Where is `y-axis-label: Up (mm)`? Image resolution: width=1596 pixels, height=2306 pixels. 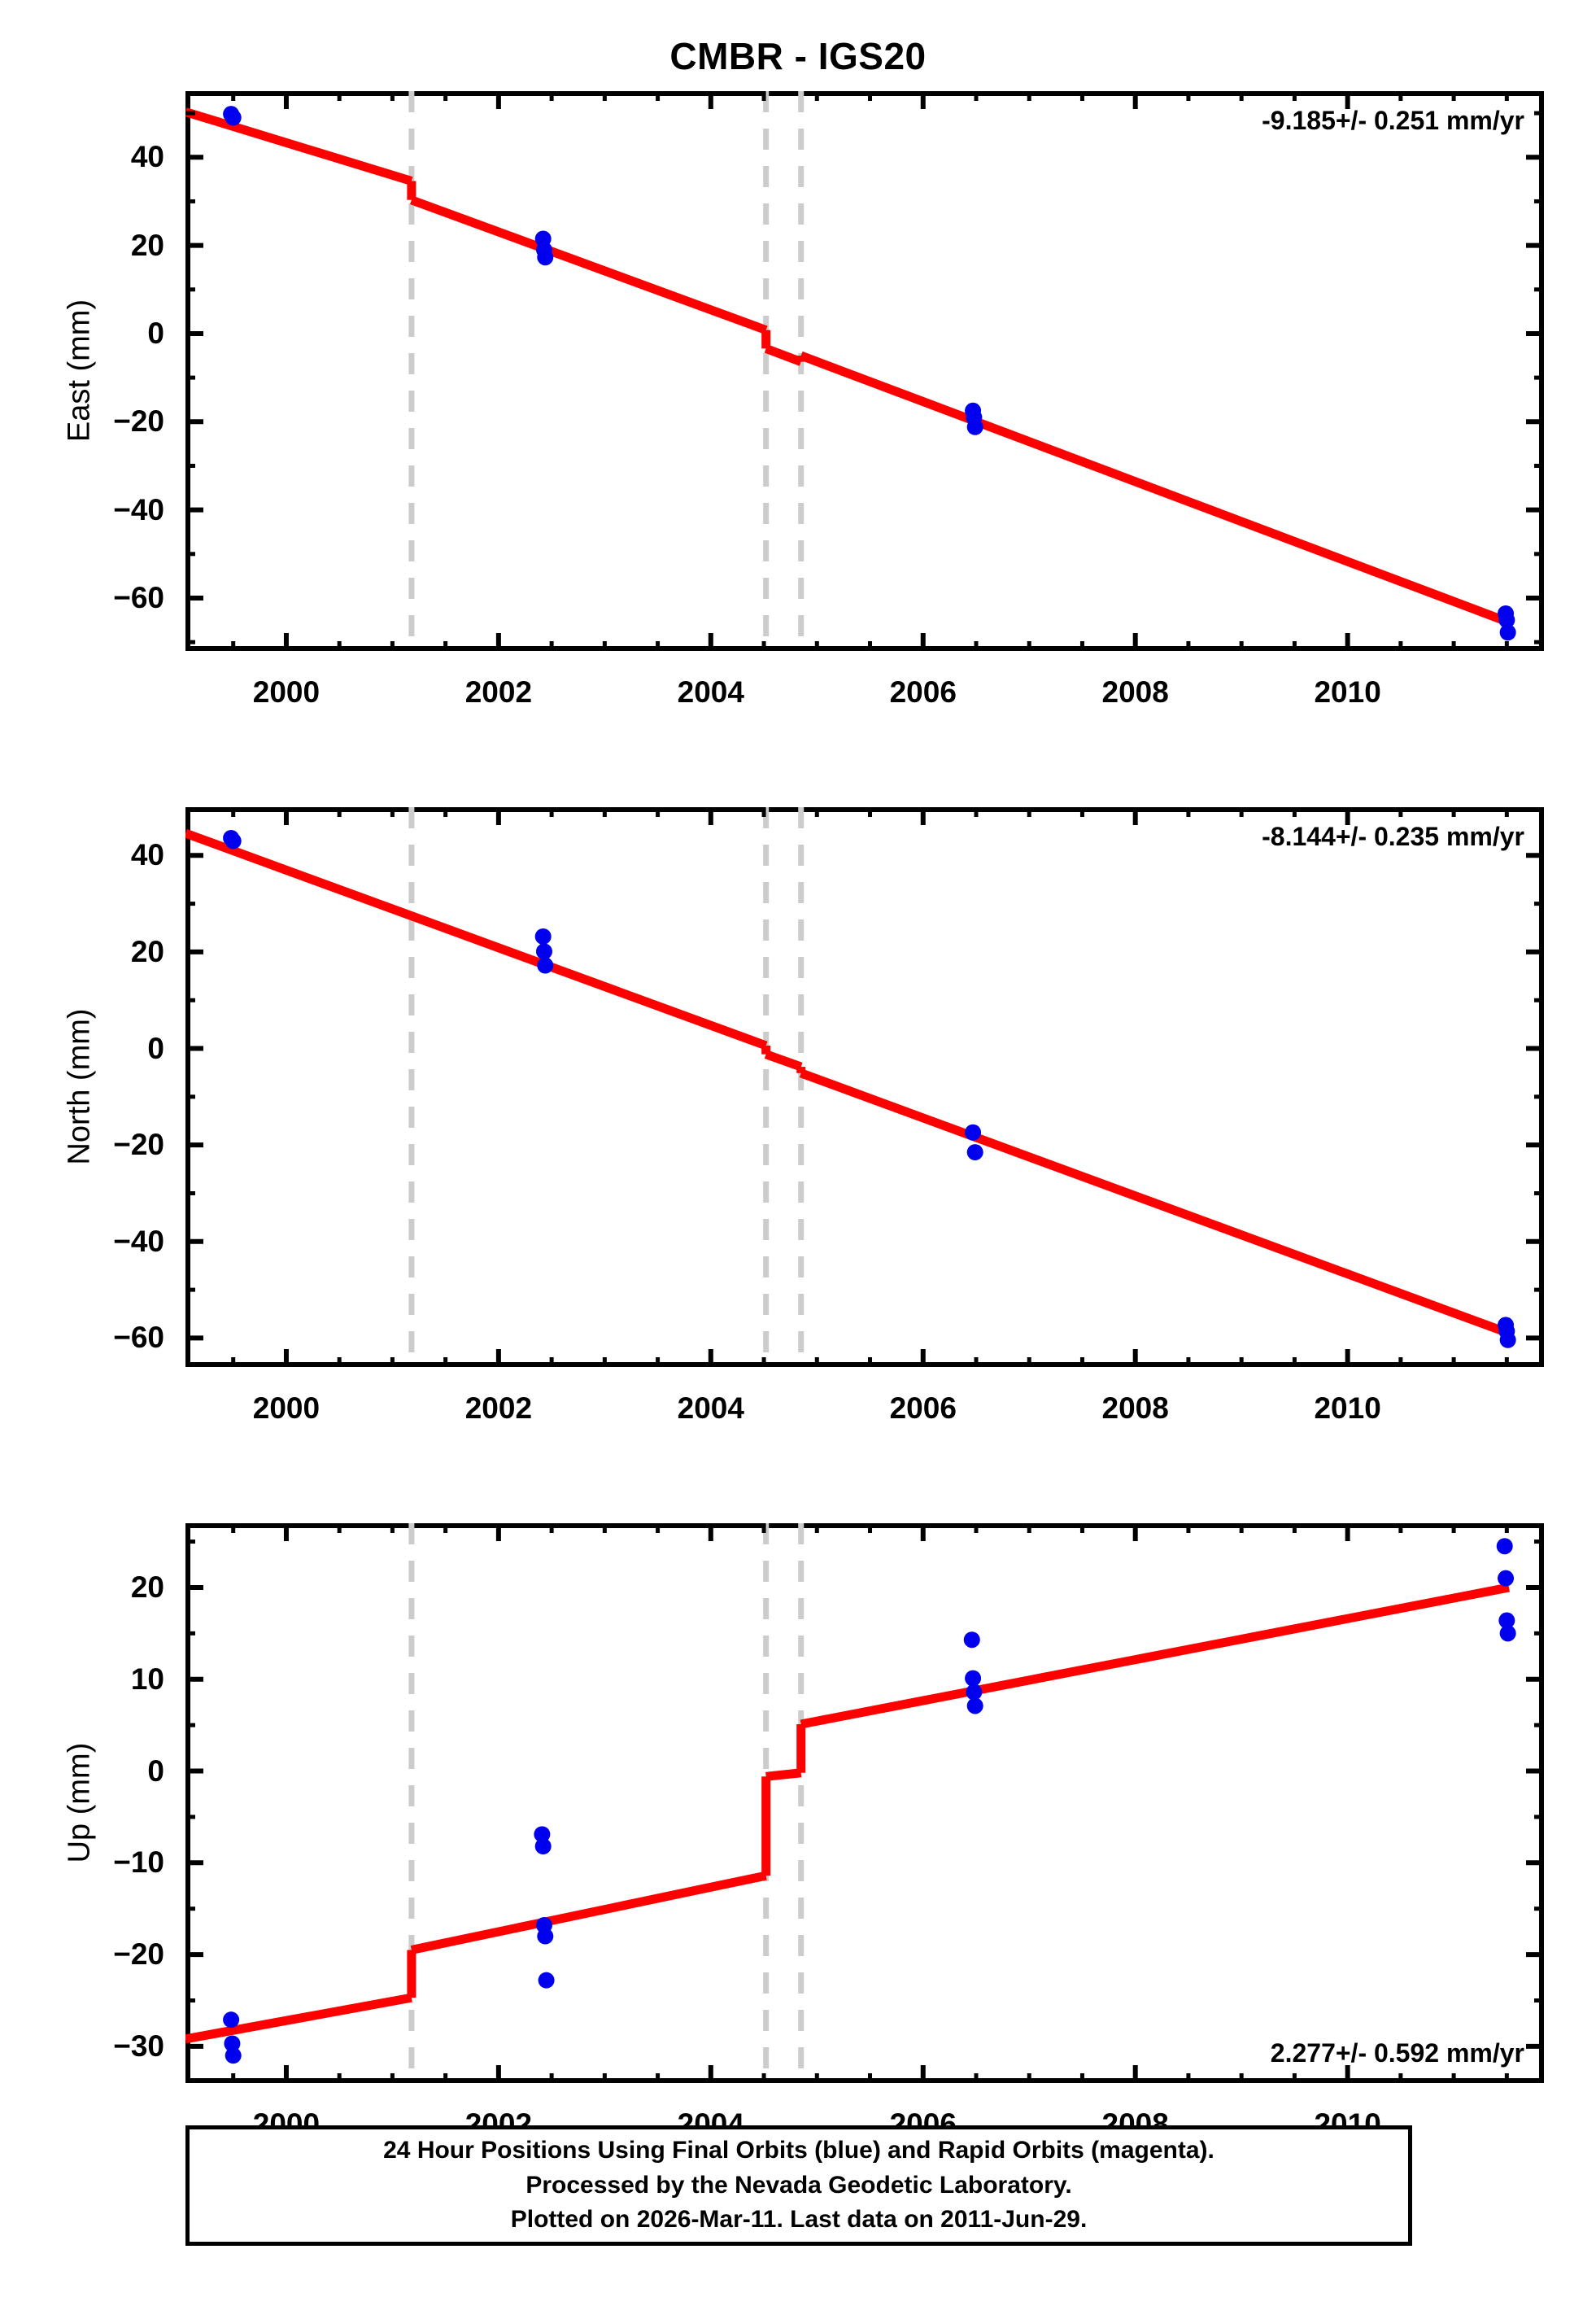
y-axis-label: Up (mm) is located at coordinates (79, 1802).